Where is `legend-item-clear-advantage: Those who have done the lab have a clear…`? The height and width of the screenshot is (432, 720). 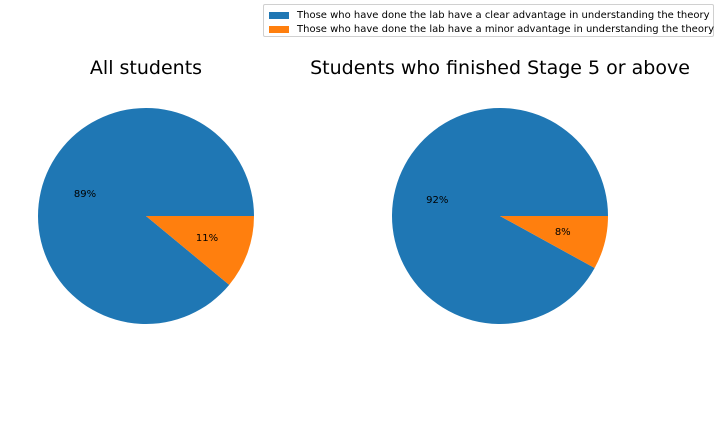
legend-item-clear-advantage: Those who have done the lab have a clear… is located at coordinates (489, 15).